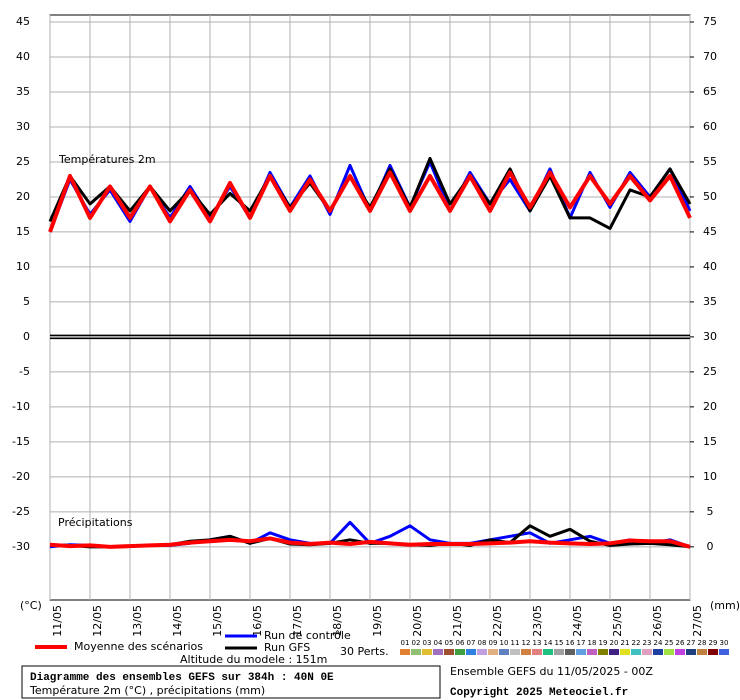 The height and width of the screenshot is (700, 740). Describe the element at coordinates (669, 643) in the screenshot. I see `perturbation-name: 25` at that location.